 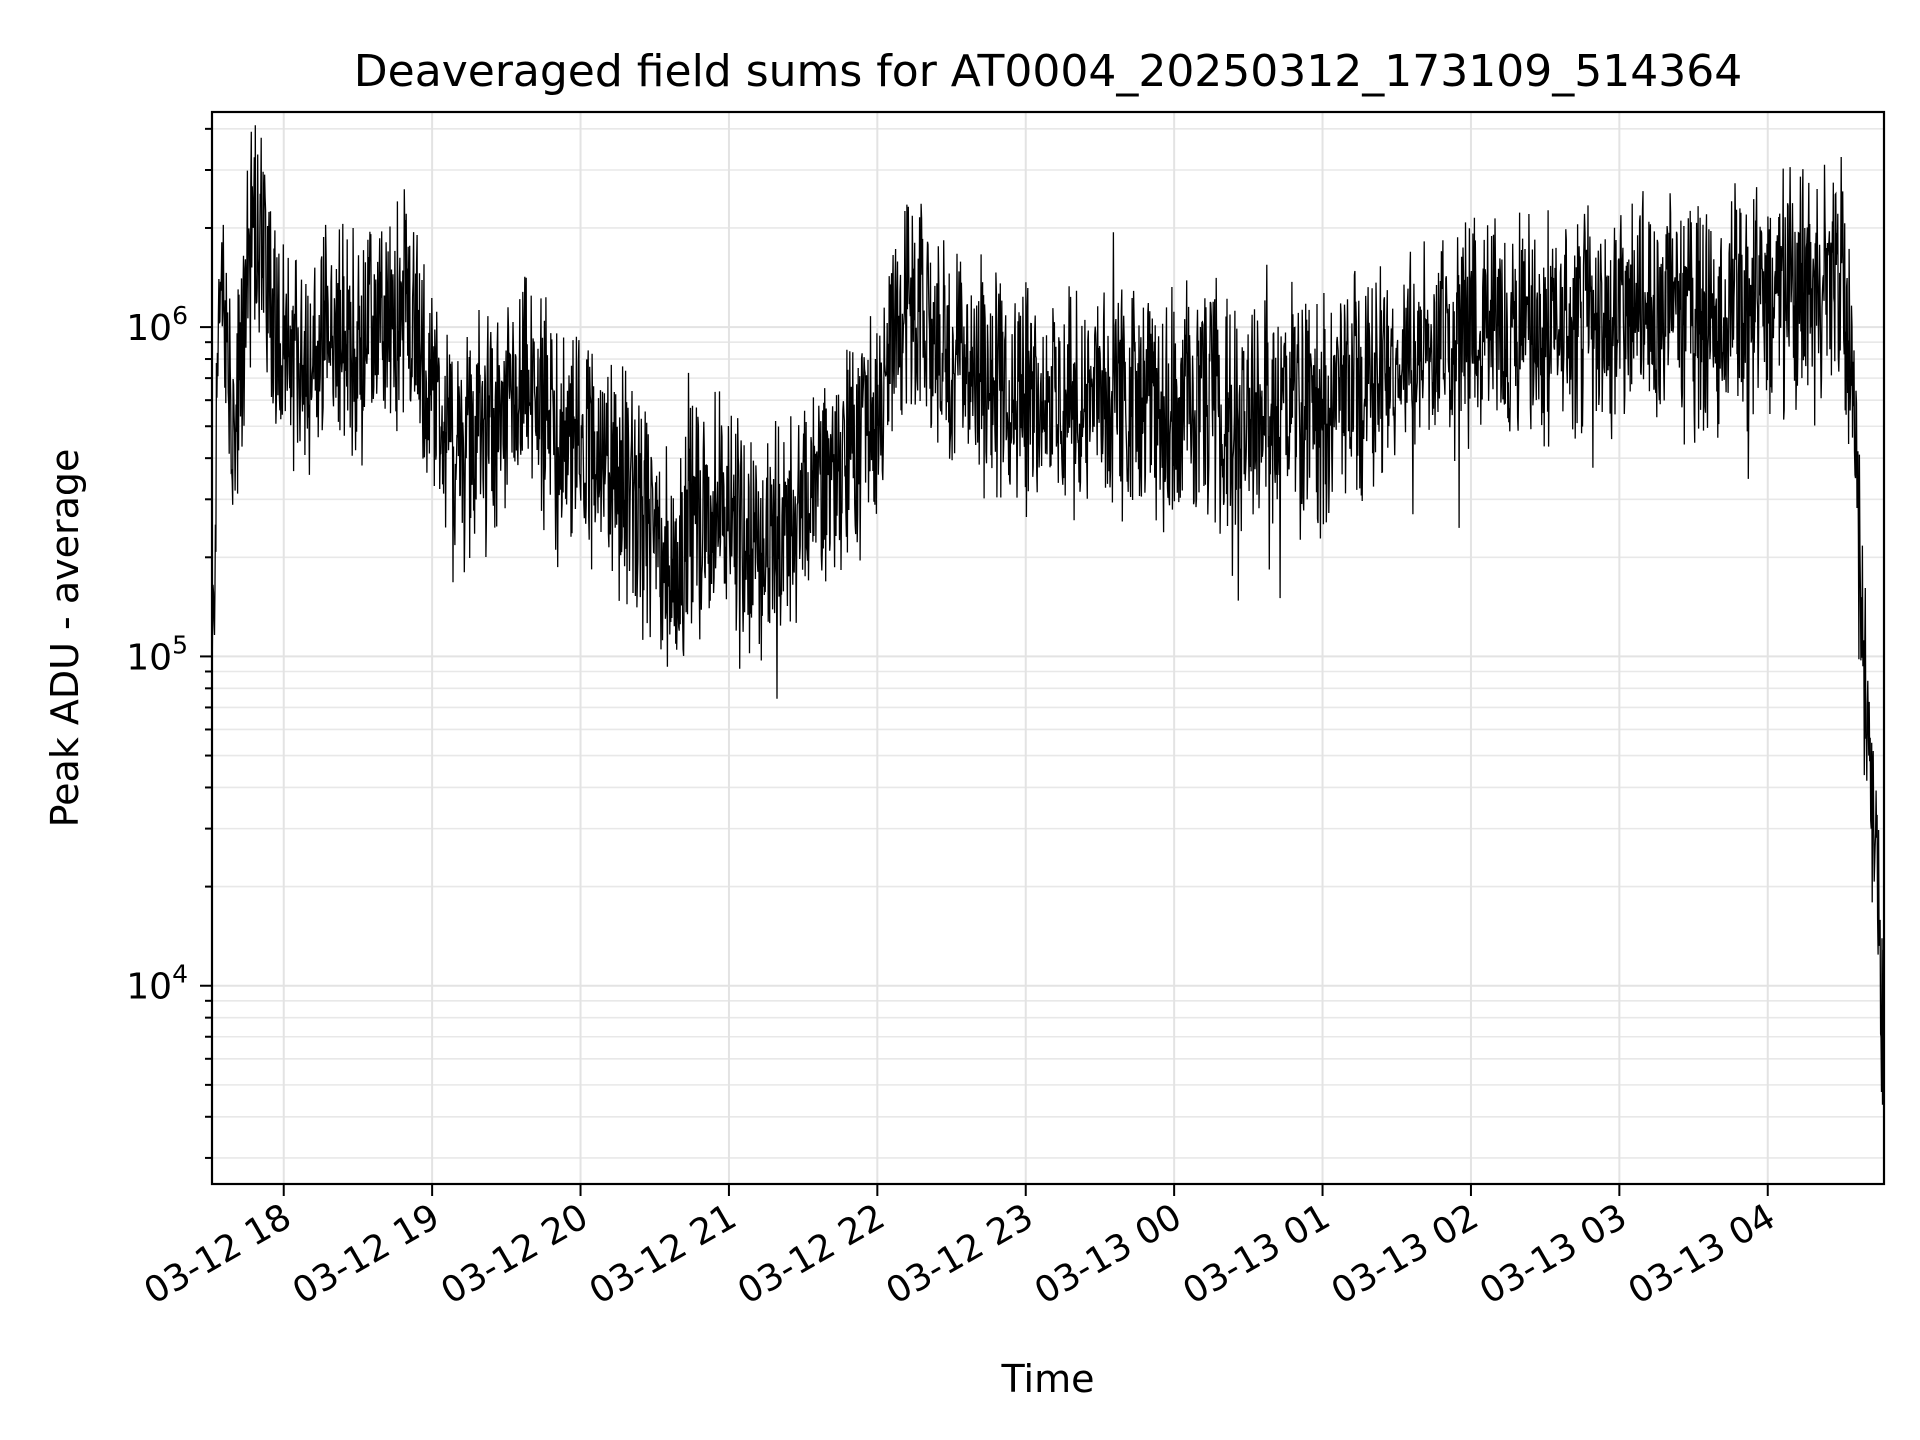 What do you see at coordinates (1553, 1254) in the screenshot?
I see `x-tick-label: 03-13 03` at bounding box center [1553, 1254].